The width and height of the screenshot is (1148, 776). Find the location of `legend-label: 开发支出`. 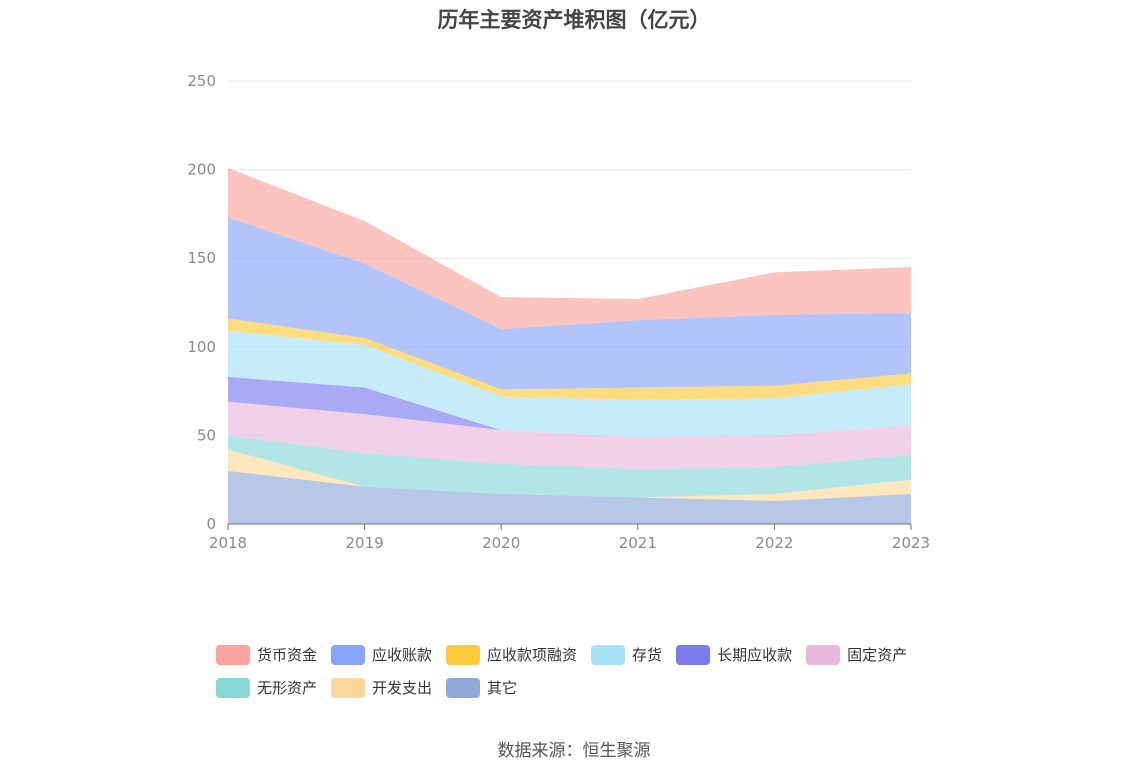

legend-label: 开发支出 is located at coordinates (402, 688).